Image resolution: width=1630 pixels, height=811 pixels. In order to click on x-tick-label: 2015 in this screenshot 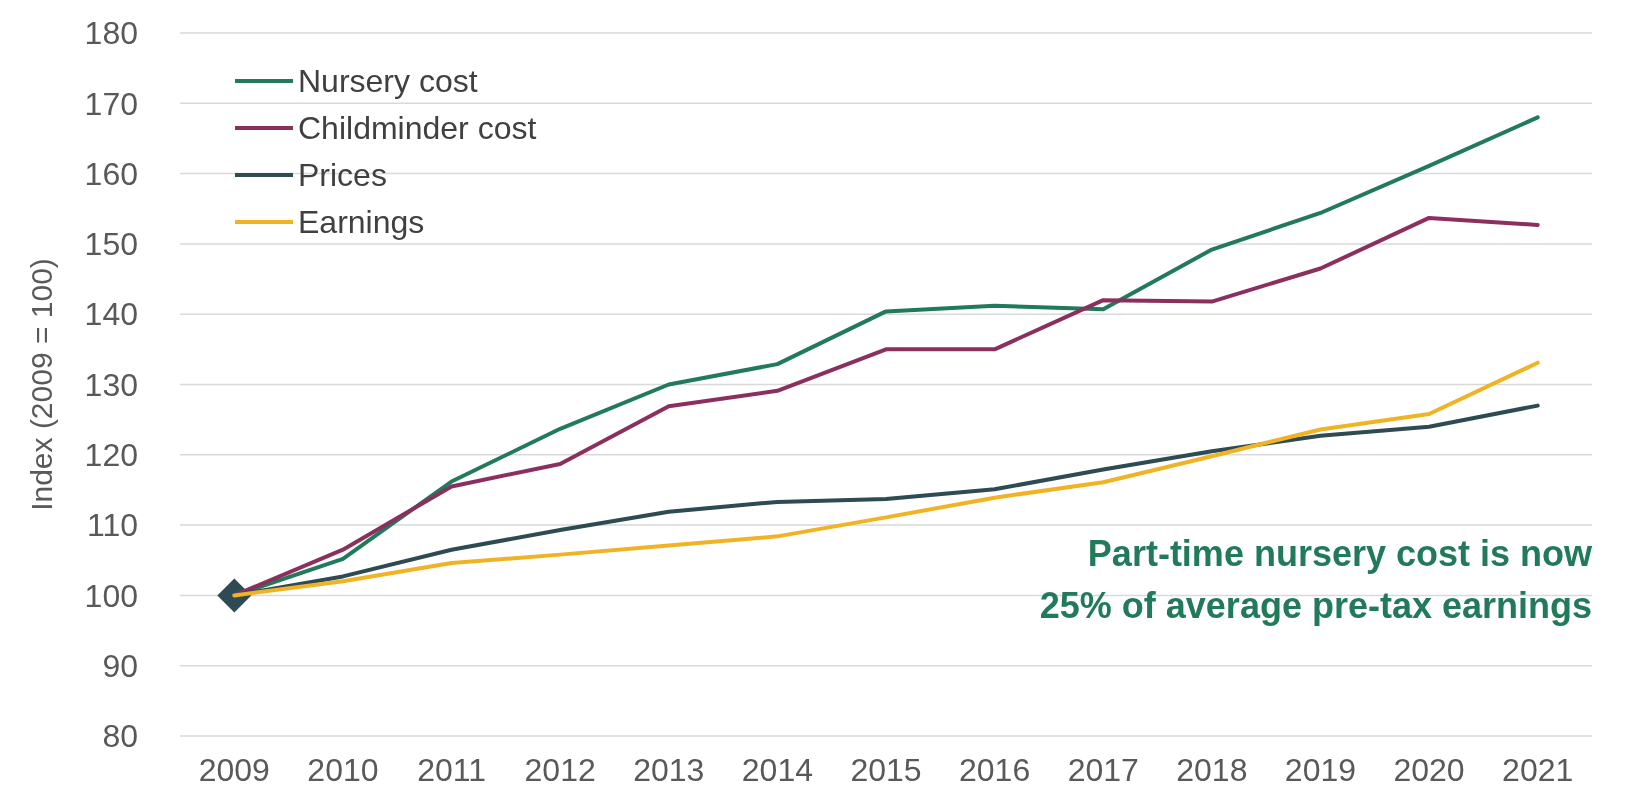, I will do `click(886, 770)`.